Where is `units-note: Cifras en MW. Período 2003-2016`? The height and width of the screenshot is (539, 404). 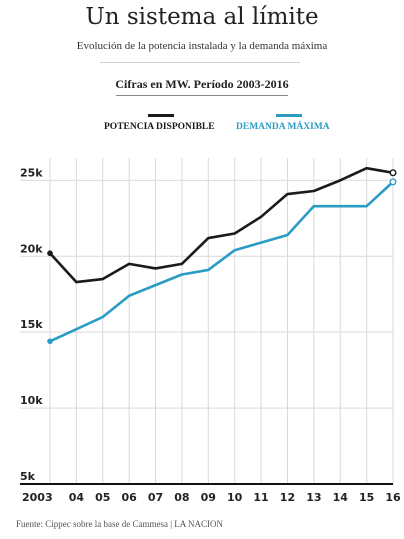
units-note: Cifras en MW. Período 2003-2016 is located at coordinates (202, 84).